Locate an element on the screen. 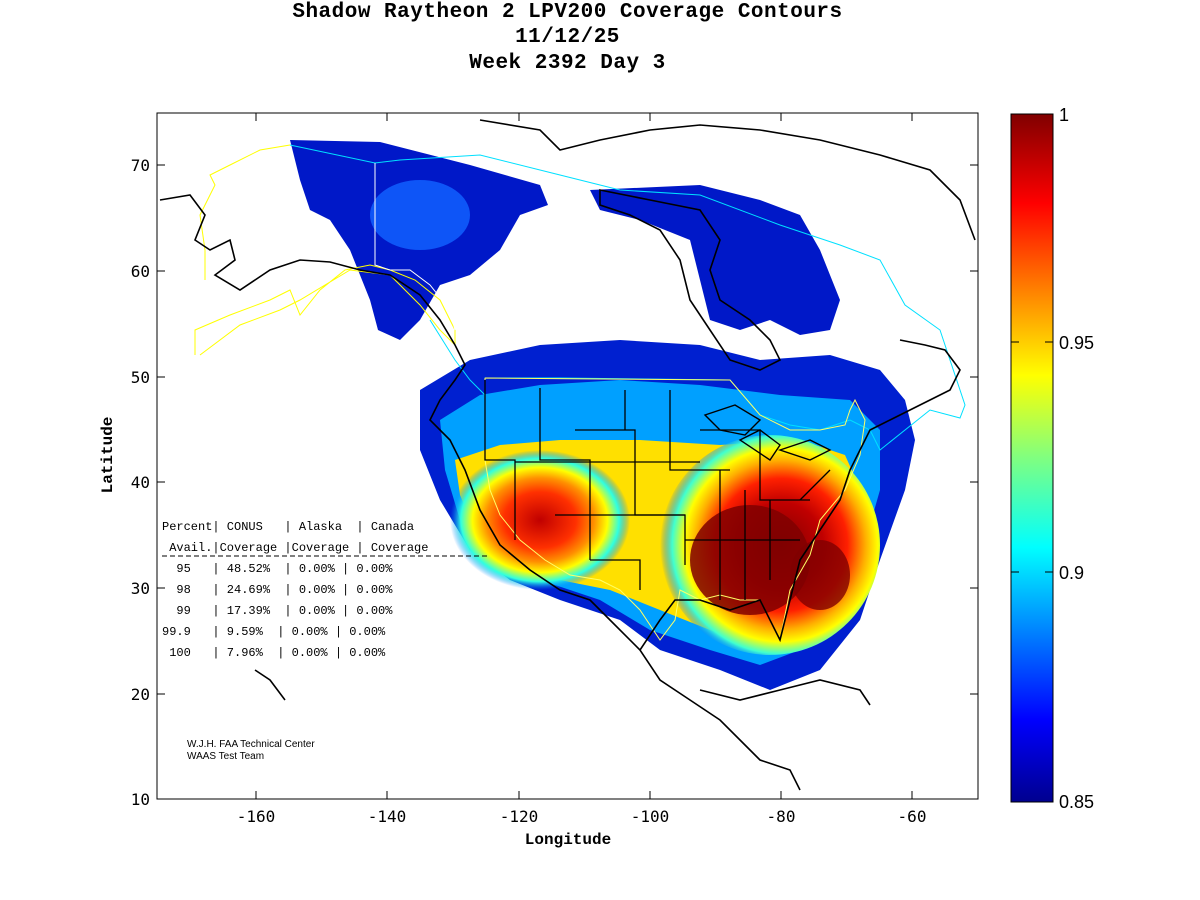  west-hot-zone is located at coordinates (540, 520).